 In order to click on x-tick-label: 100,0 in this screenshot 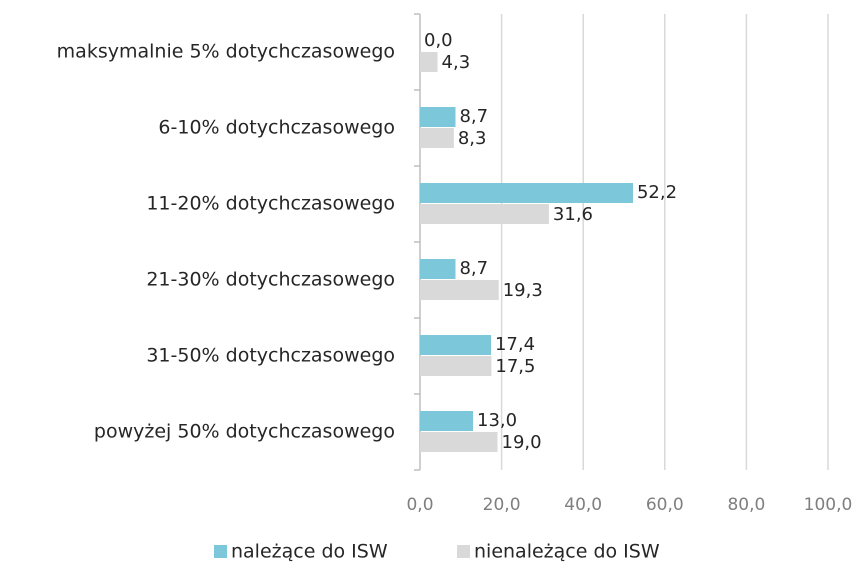, I will do `click(828, 505)`.